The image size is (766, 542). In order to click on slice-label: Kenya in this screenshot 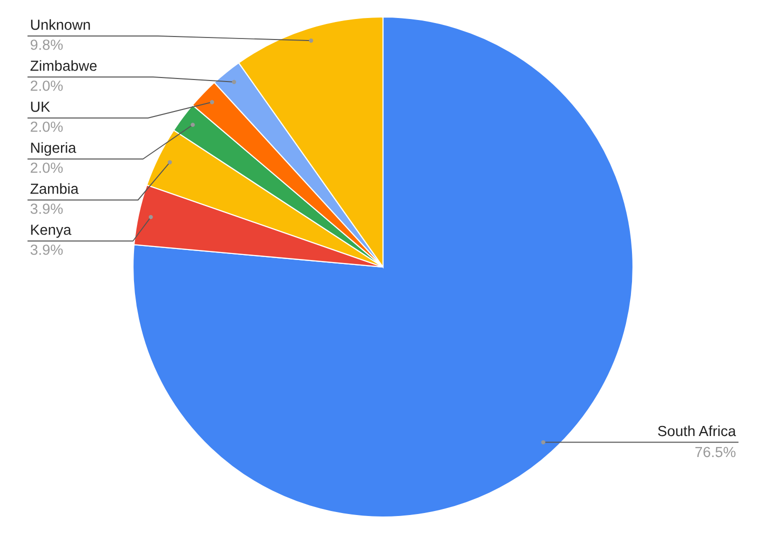, I will do `click(51, 231)`.